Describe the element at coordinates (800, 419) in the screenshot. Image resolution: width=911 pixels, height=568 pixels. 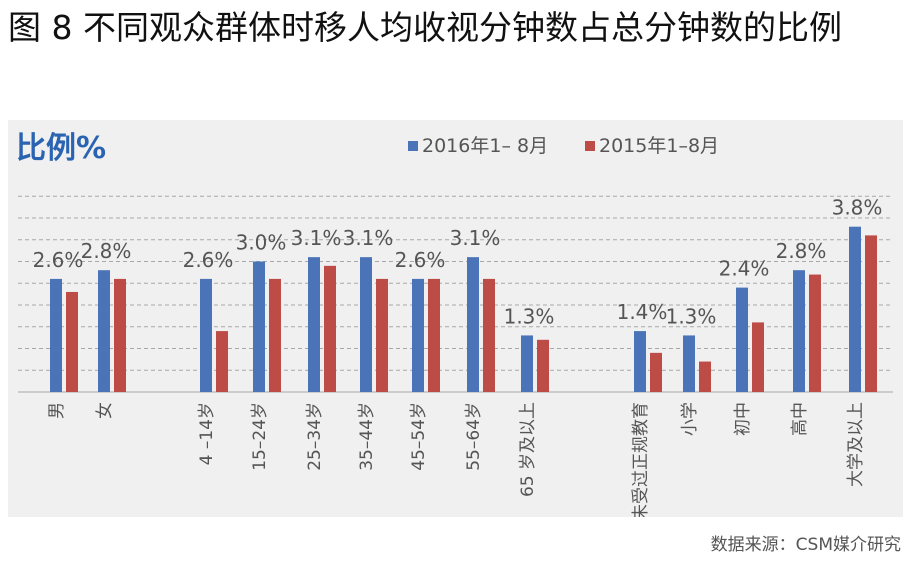
I see `category-label-13: 高中` at that location.